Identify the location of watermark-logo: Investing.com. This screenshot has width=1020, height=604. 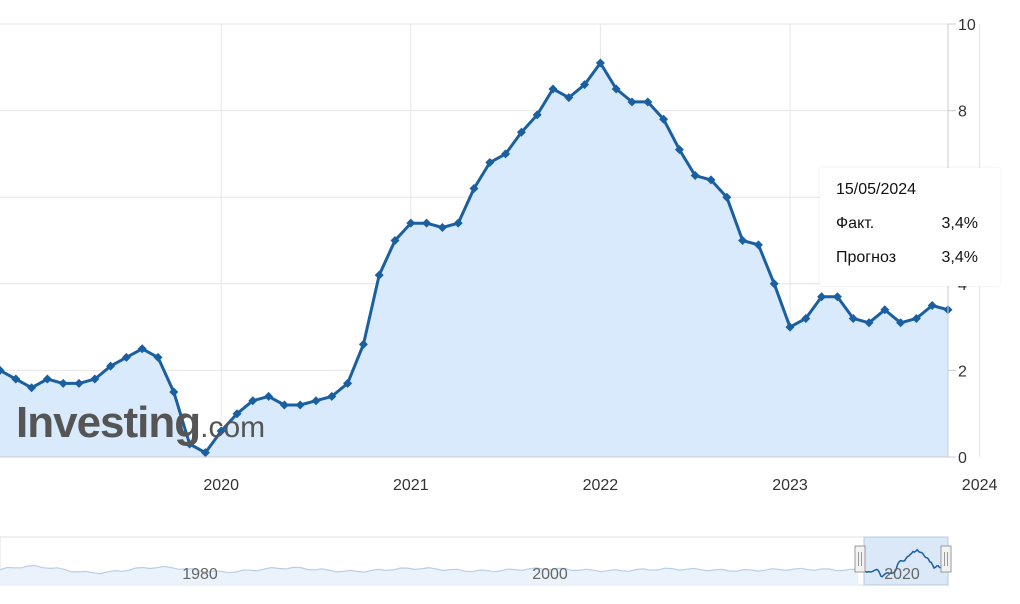
(140, 423).